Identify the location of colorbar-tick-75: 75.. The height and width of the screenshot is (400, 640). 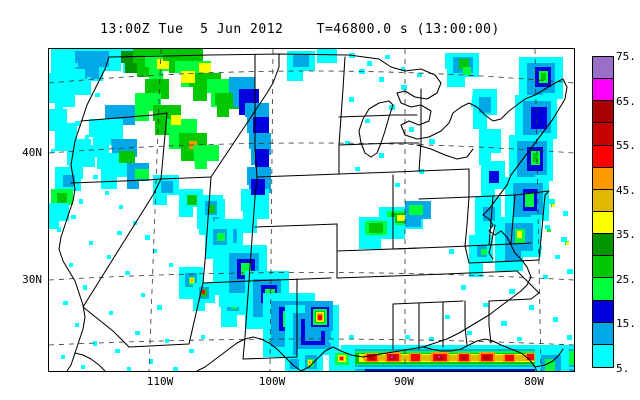
(626, 56).